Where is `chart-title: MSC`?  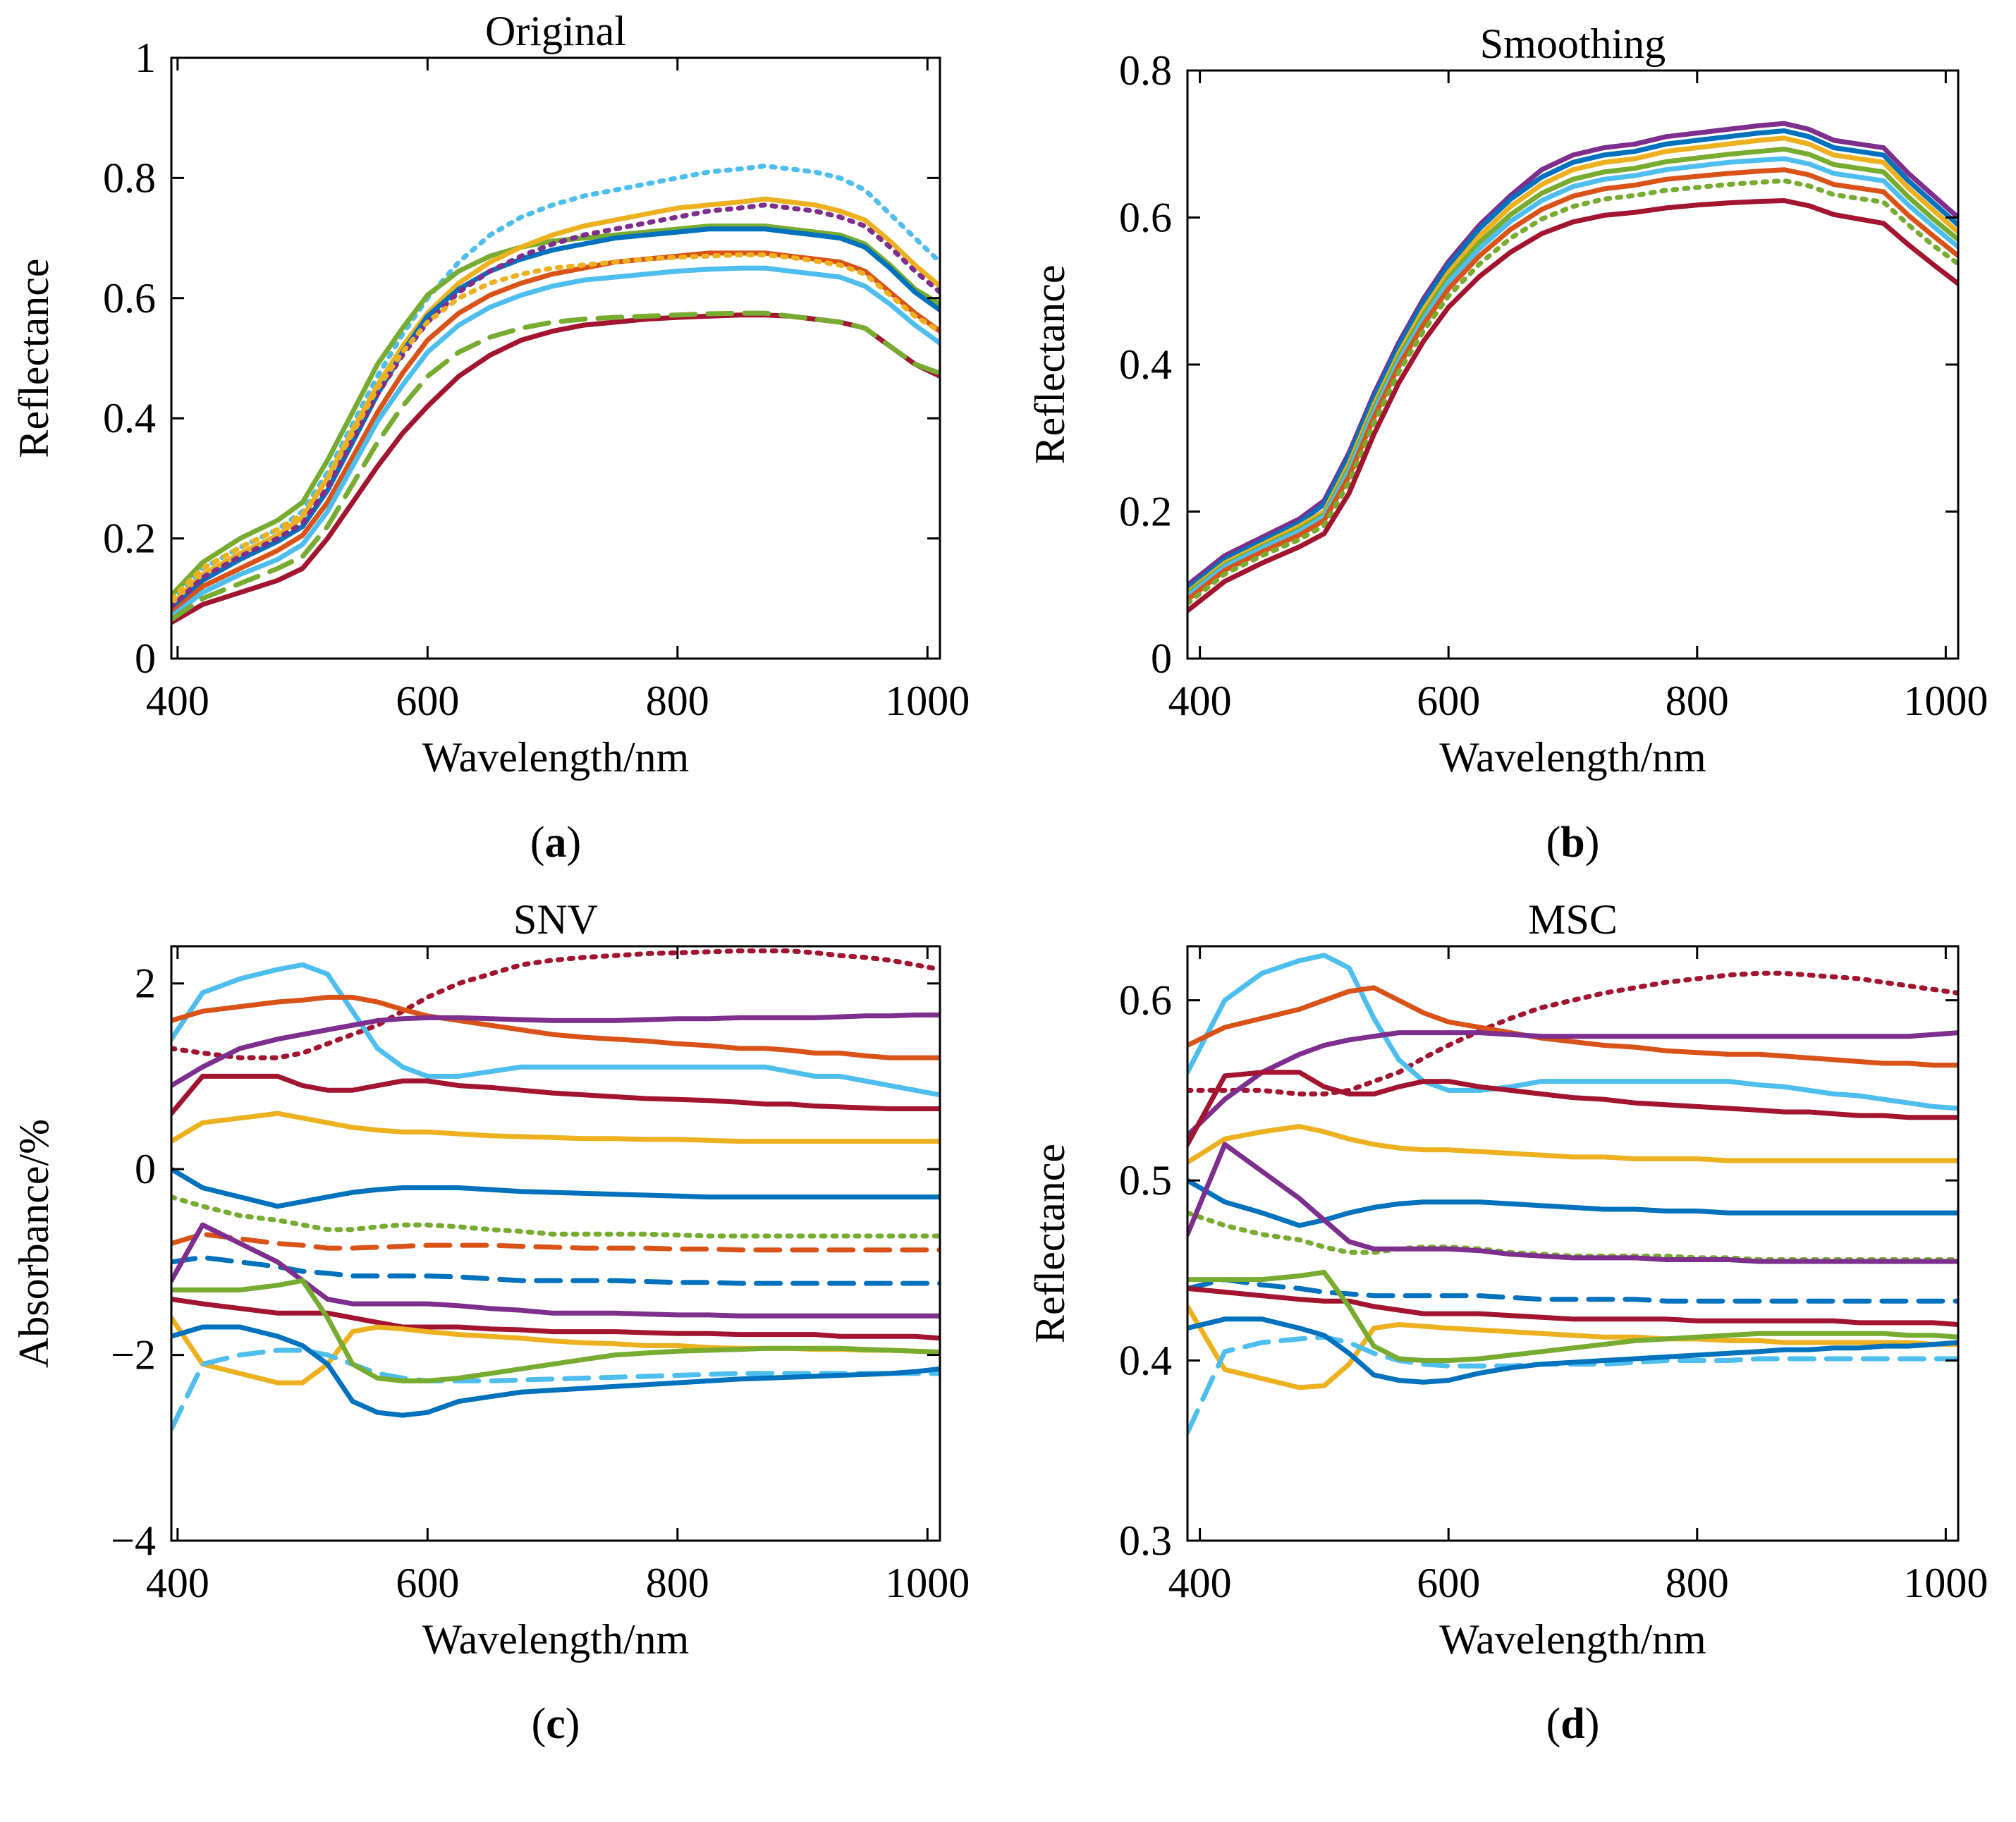
chart-title: MSC is located at coordinates (1573, 919).